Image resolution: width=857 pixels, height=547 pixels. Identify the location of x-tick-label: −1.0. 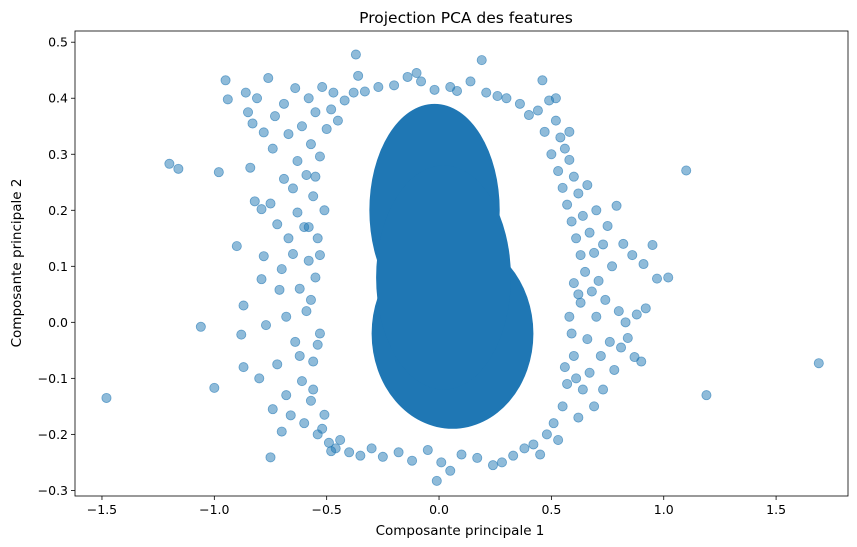
(214, 509).